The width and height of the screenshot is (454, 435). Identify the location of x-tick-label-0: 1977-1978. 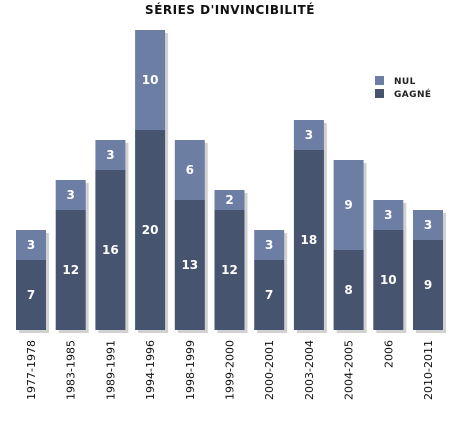
(31, 370).